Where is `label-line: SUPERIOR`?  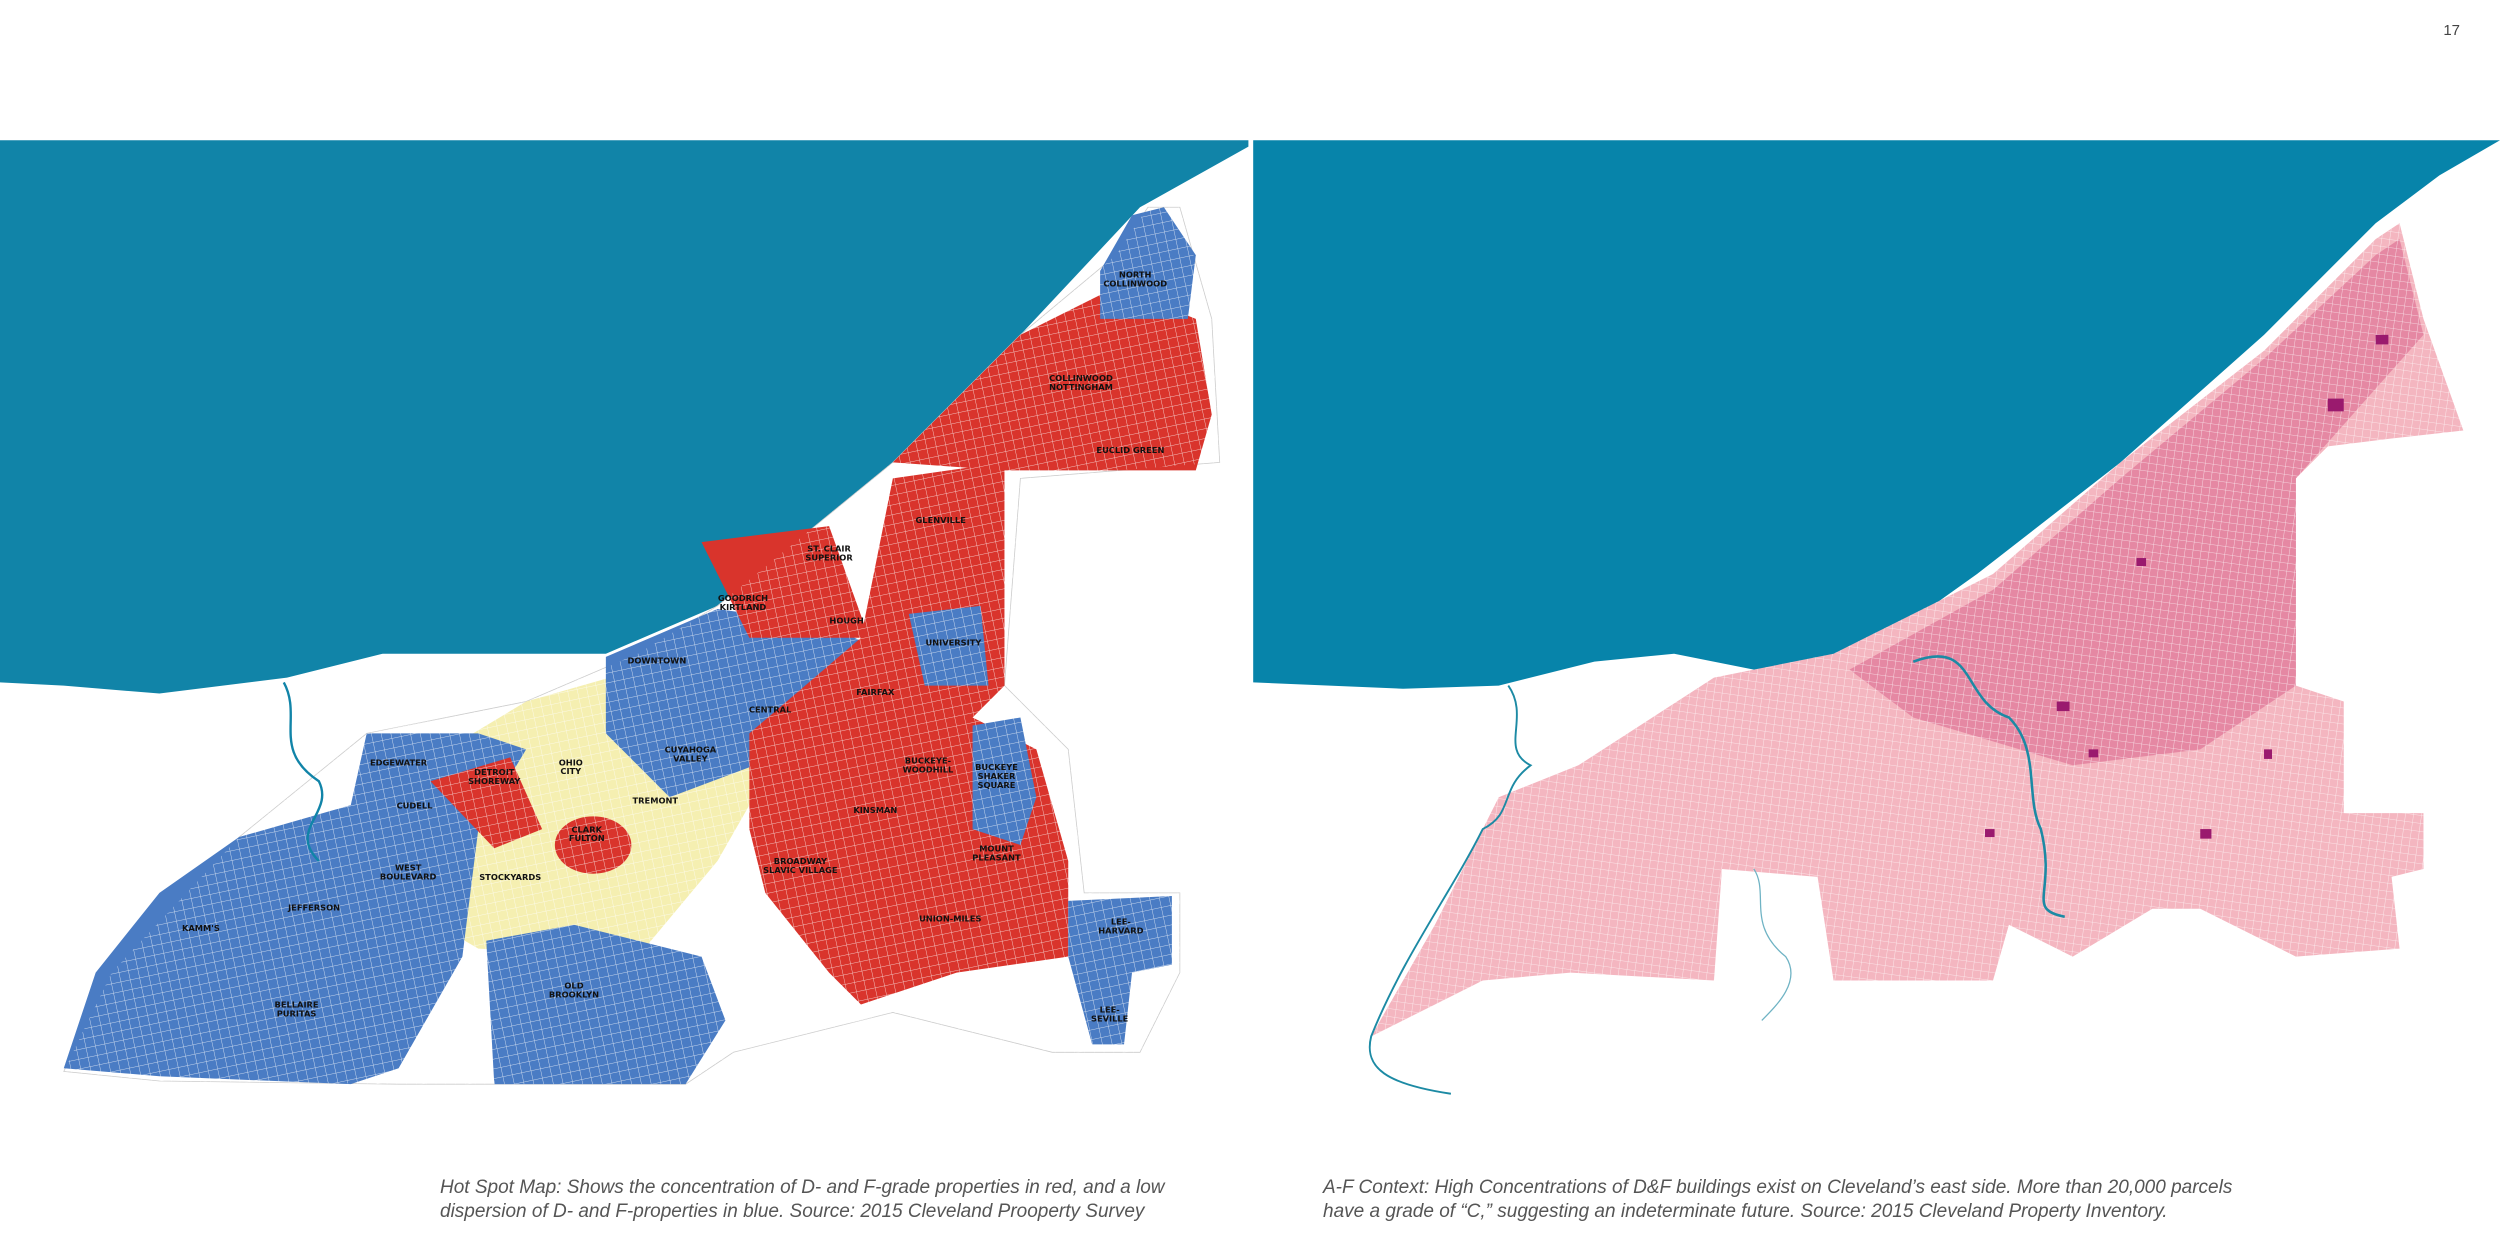 label-line: SUPERIOR is located at coordinates (829, 558).